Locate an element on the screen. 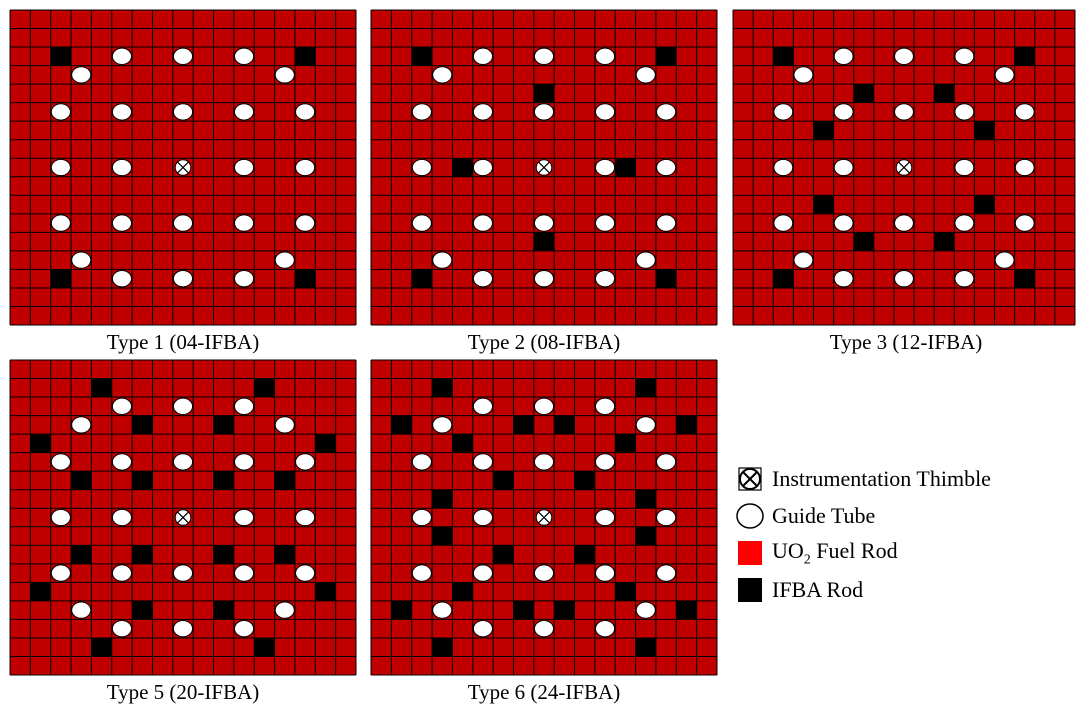 The width and height of the screenshot is (1076, 706). assembly-type2 is located at coordinates (544, 167).